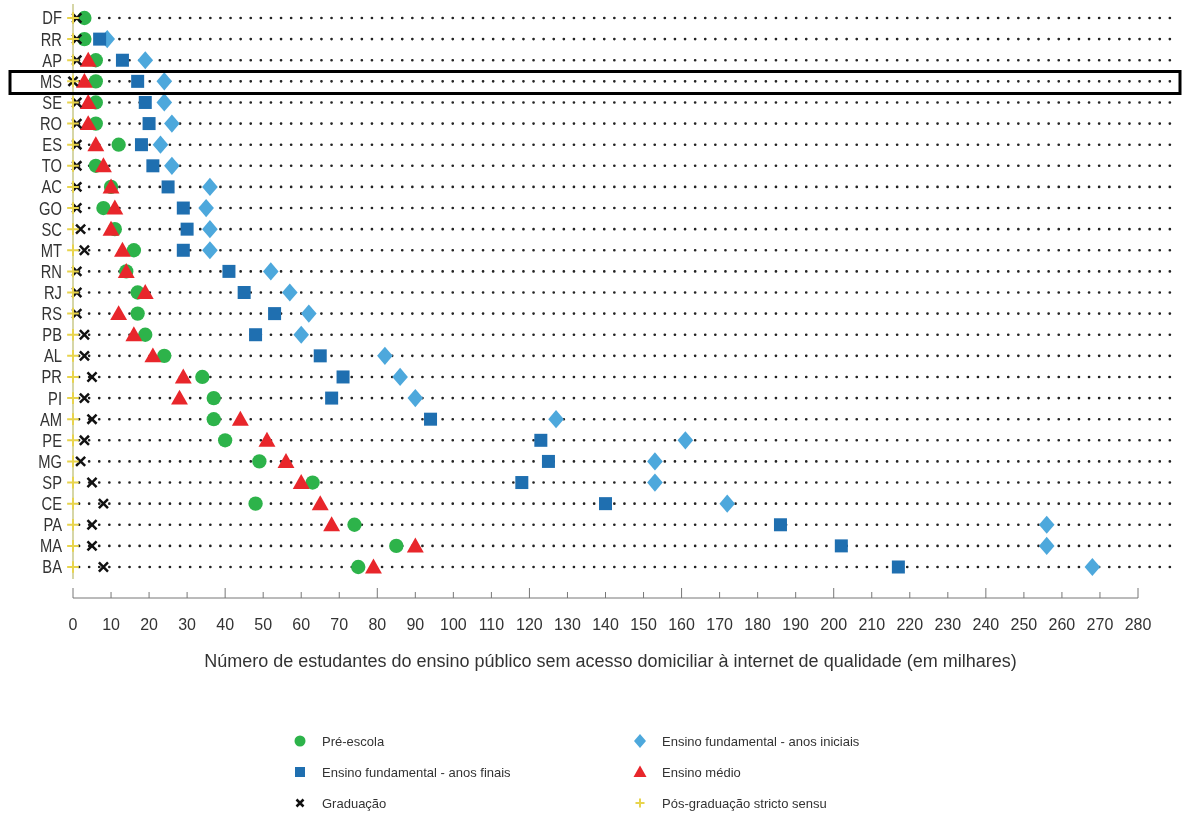 This screenshot has height=825, width=1182. Describe the element at coordinates (73, 624) in the screenshot. I see `x-tick-label: 0` at that location.